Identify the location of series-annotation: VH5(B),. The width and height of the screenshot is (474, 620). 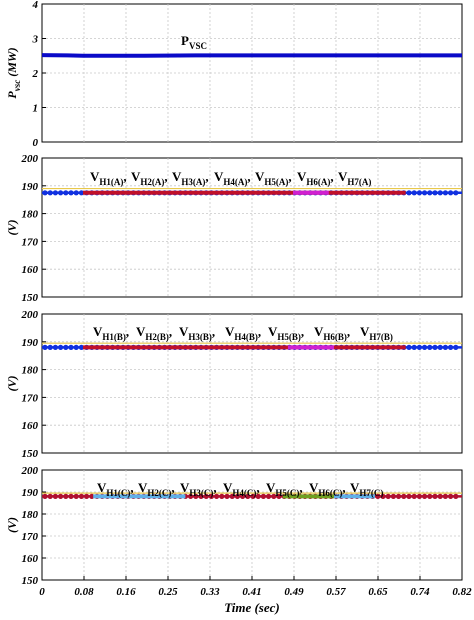
(286, 333).